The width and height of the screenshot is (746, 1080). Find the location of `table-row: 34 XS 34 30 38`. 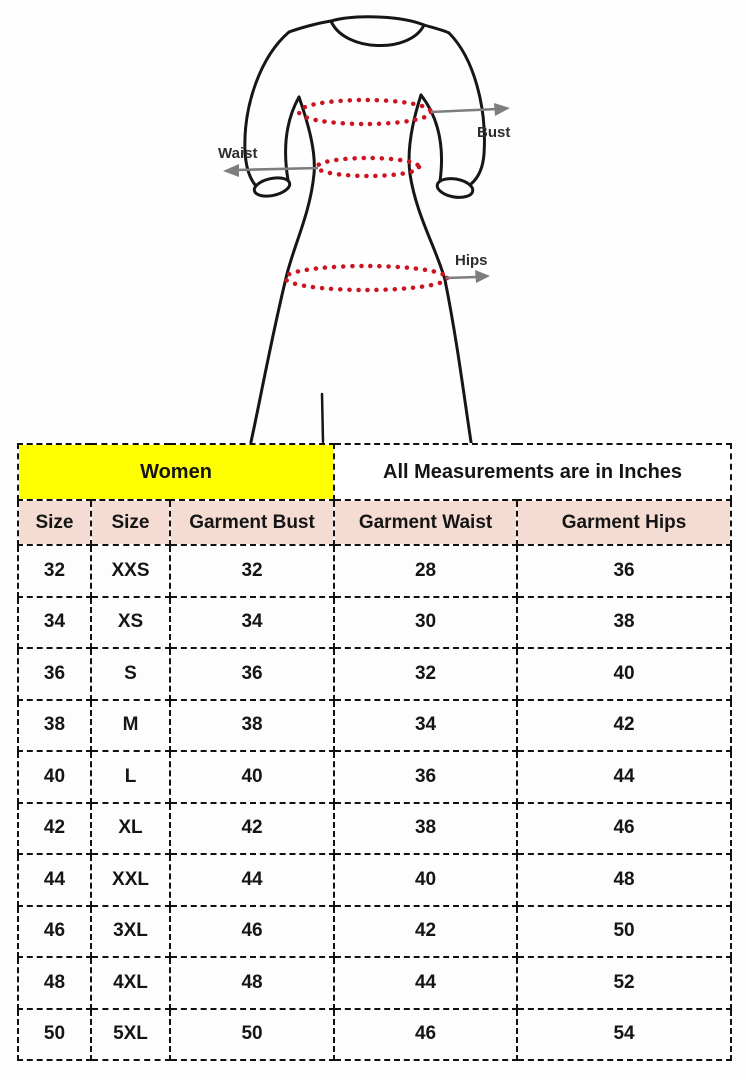

table-row: 34 XS 34 30 38 is located at coordinates (375, 622).